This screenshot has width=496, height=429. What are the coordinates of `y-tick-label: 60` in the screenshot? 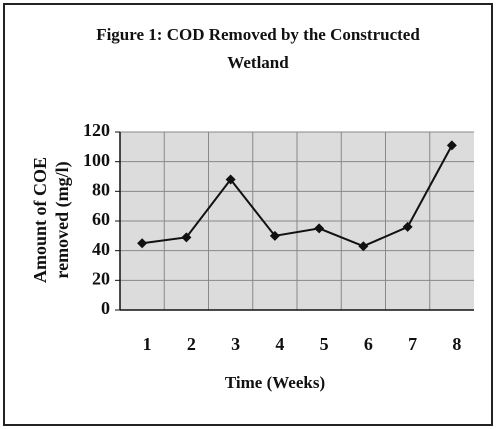 It's located at (101, 219).